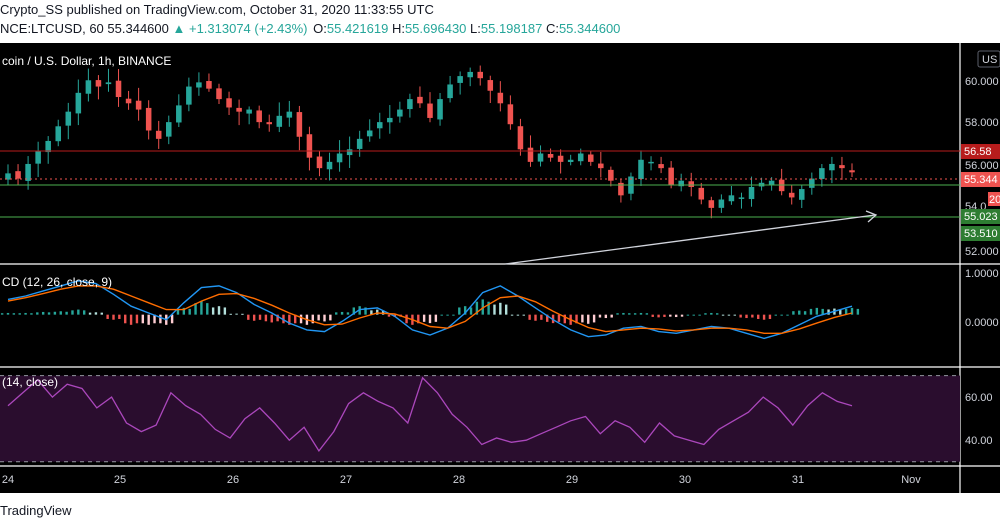 The width and height of the screenshot is (1000, 530). Describe the element at coordinates (982, 166) in the screenshot. I see `price-tick-label: 56.000` at that location.